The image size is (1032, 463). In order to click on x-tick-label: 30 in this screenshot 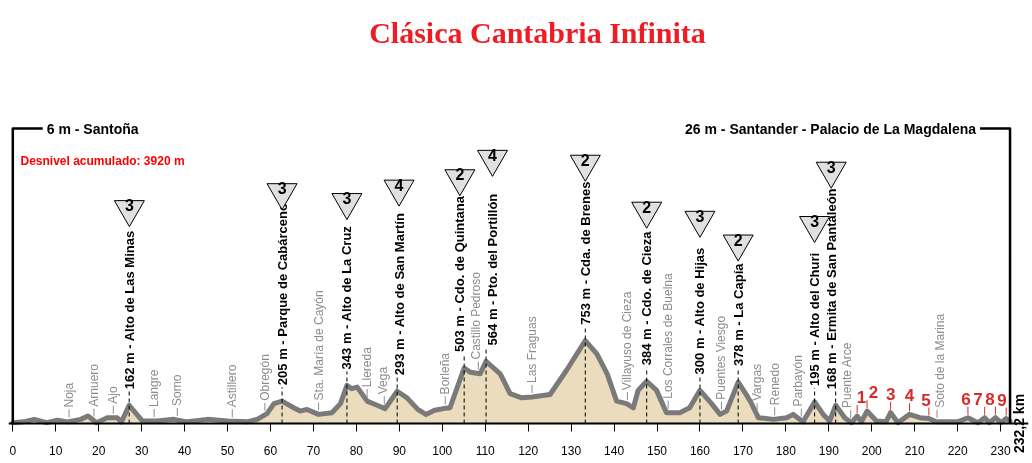, I will do `click(141, 450)`.